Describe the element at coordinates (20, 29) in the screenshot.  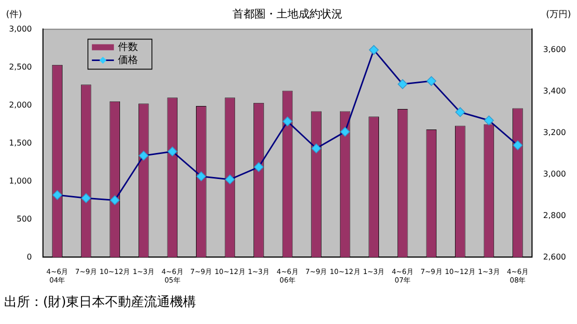
I see `y-tick-label: 3,000` at that location.